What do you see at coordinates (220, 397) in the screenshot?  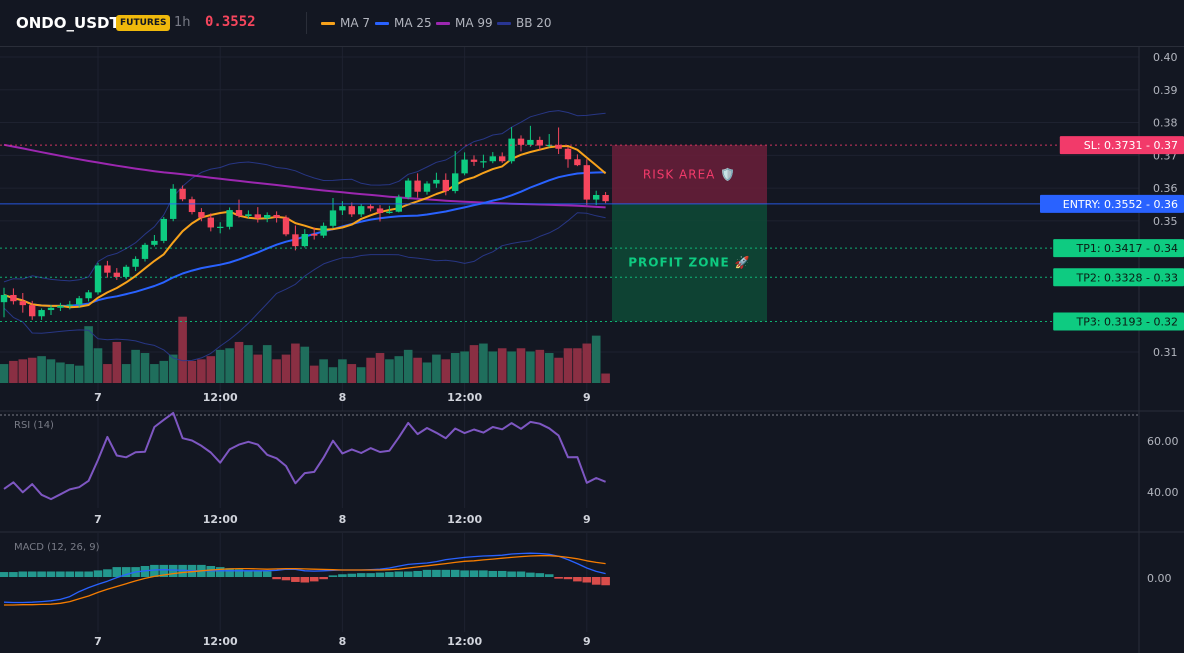 I see `price-time-label: 12:00` at bounding box center [220, 397].